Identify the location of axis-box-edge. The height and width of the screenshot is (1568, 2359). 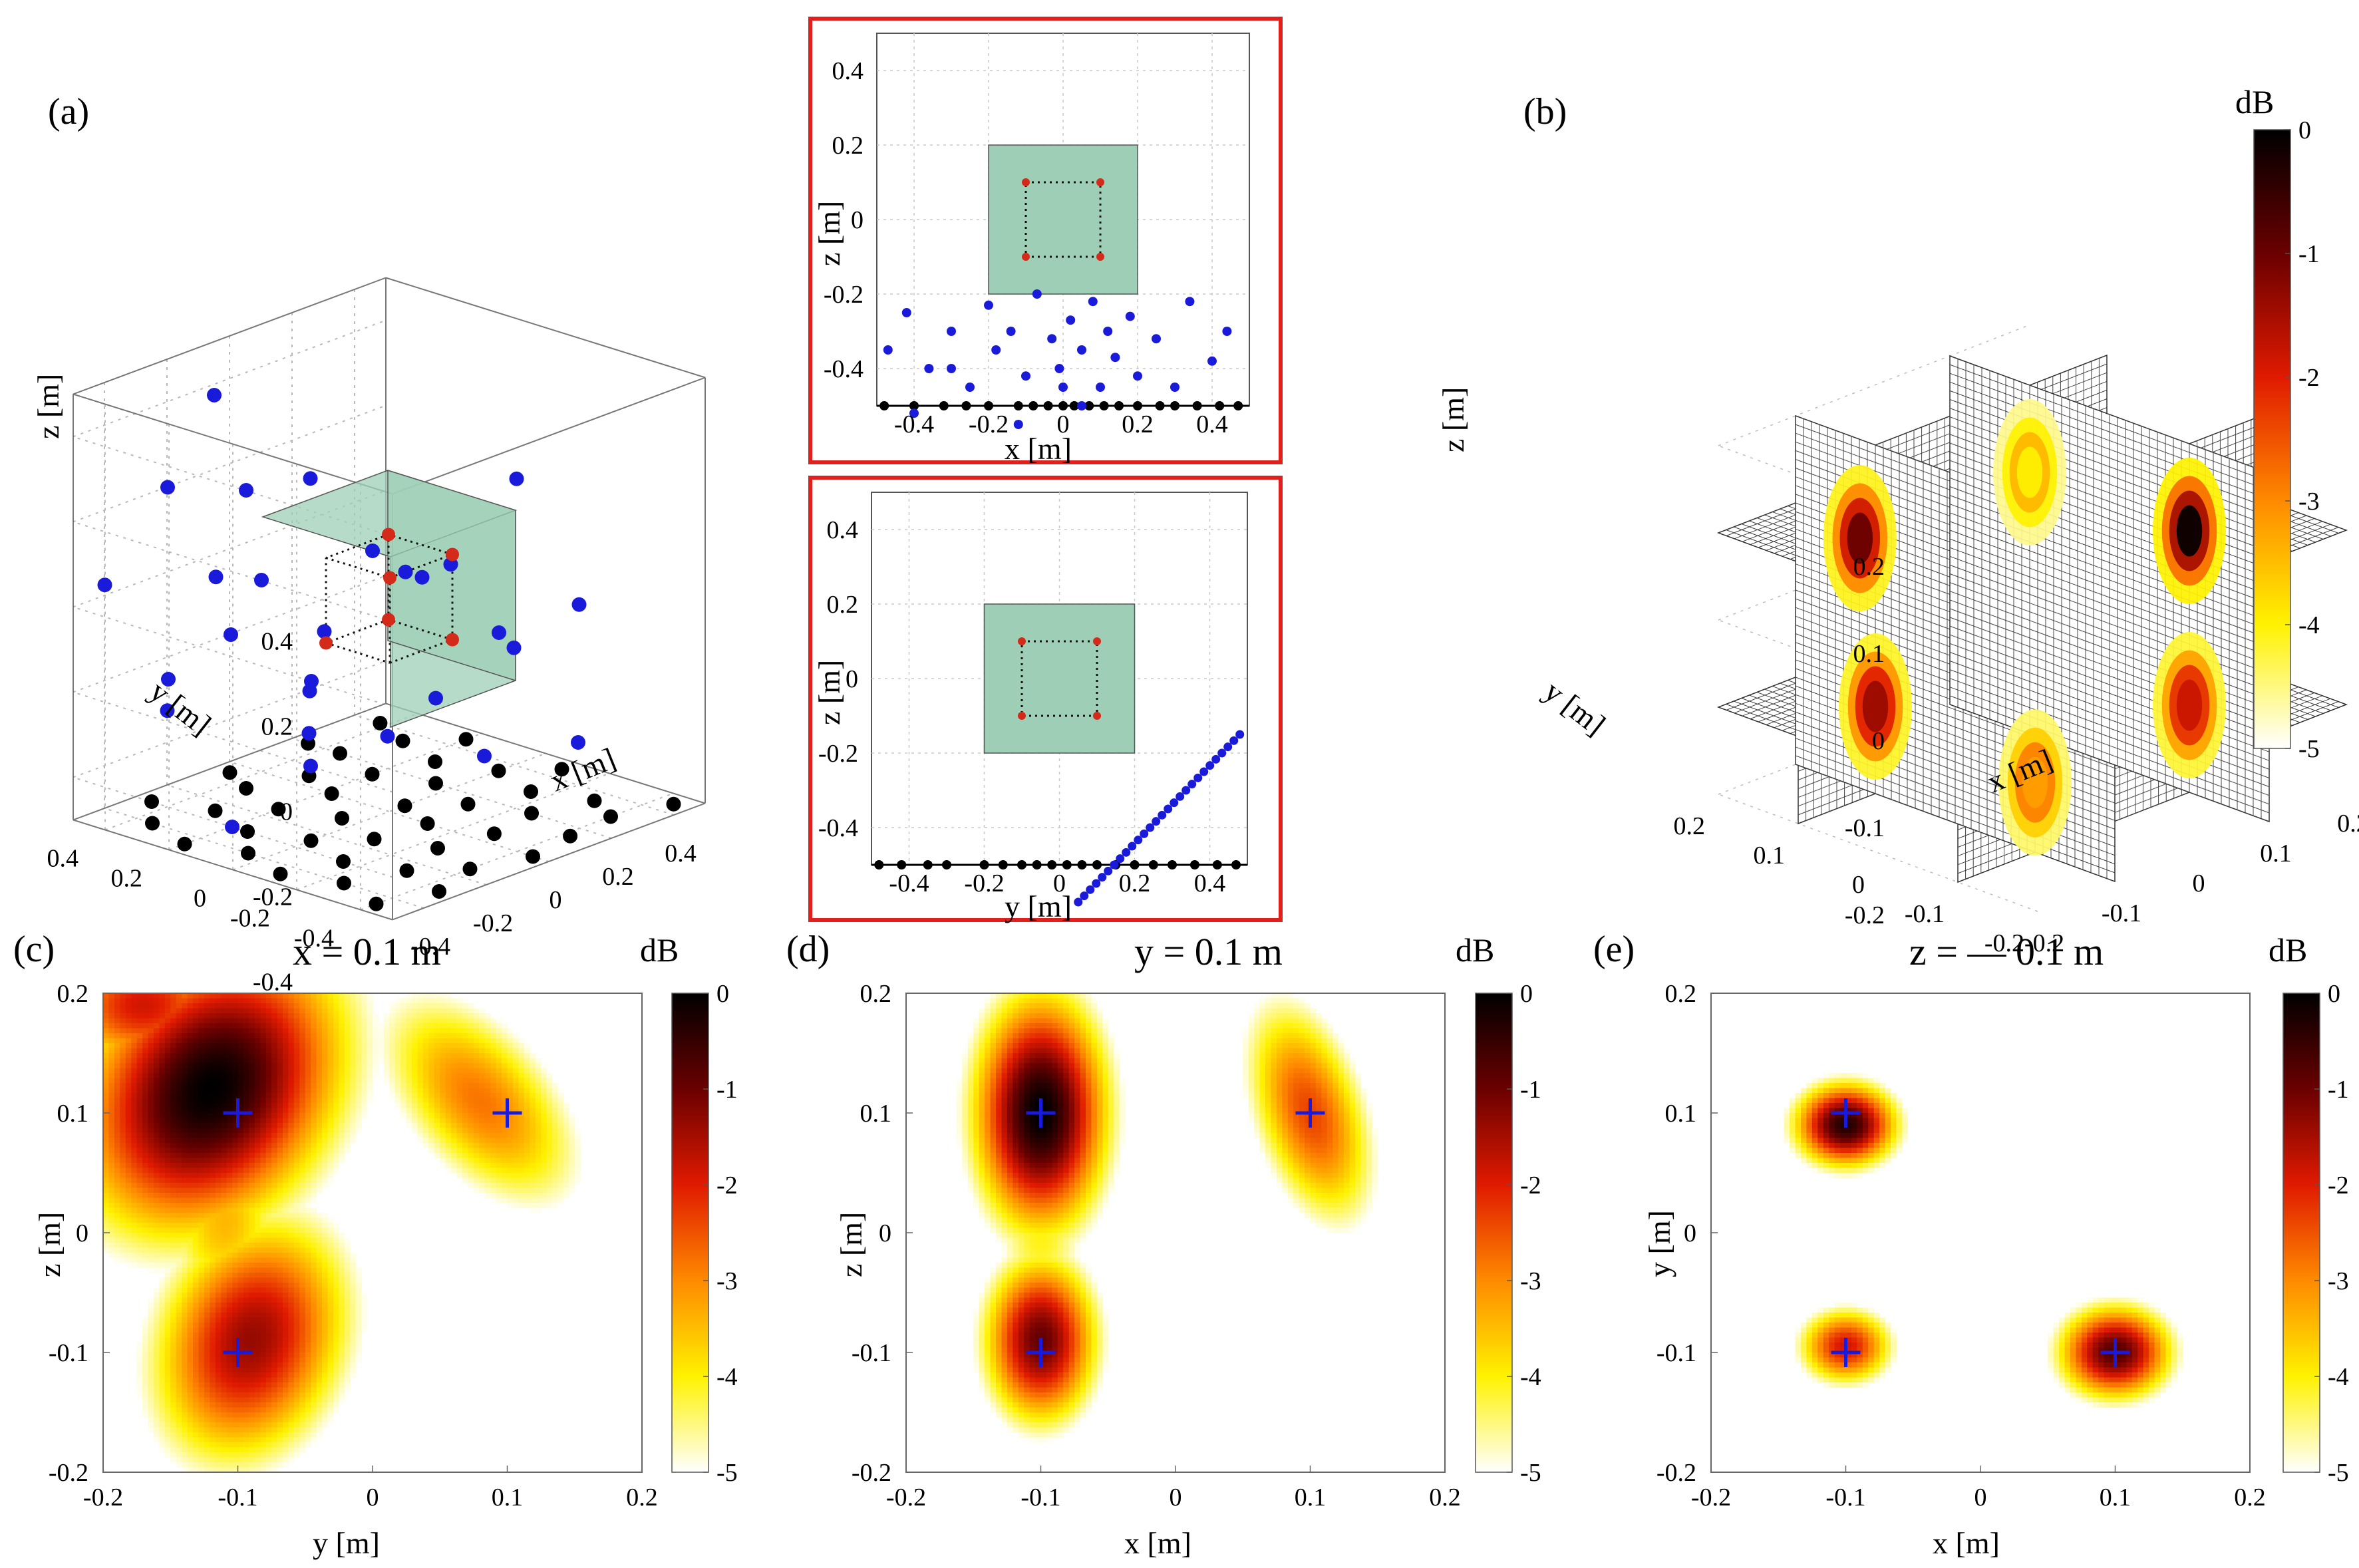
(230, 336).